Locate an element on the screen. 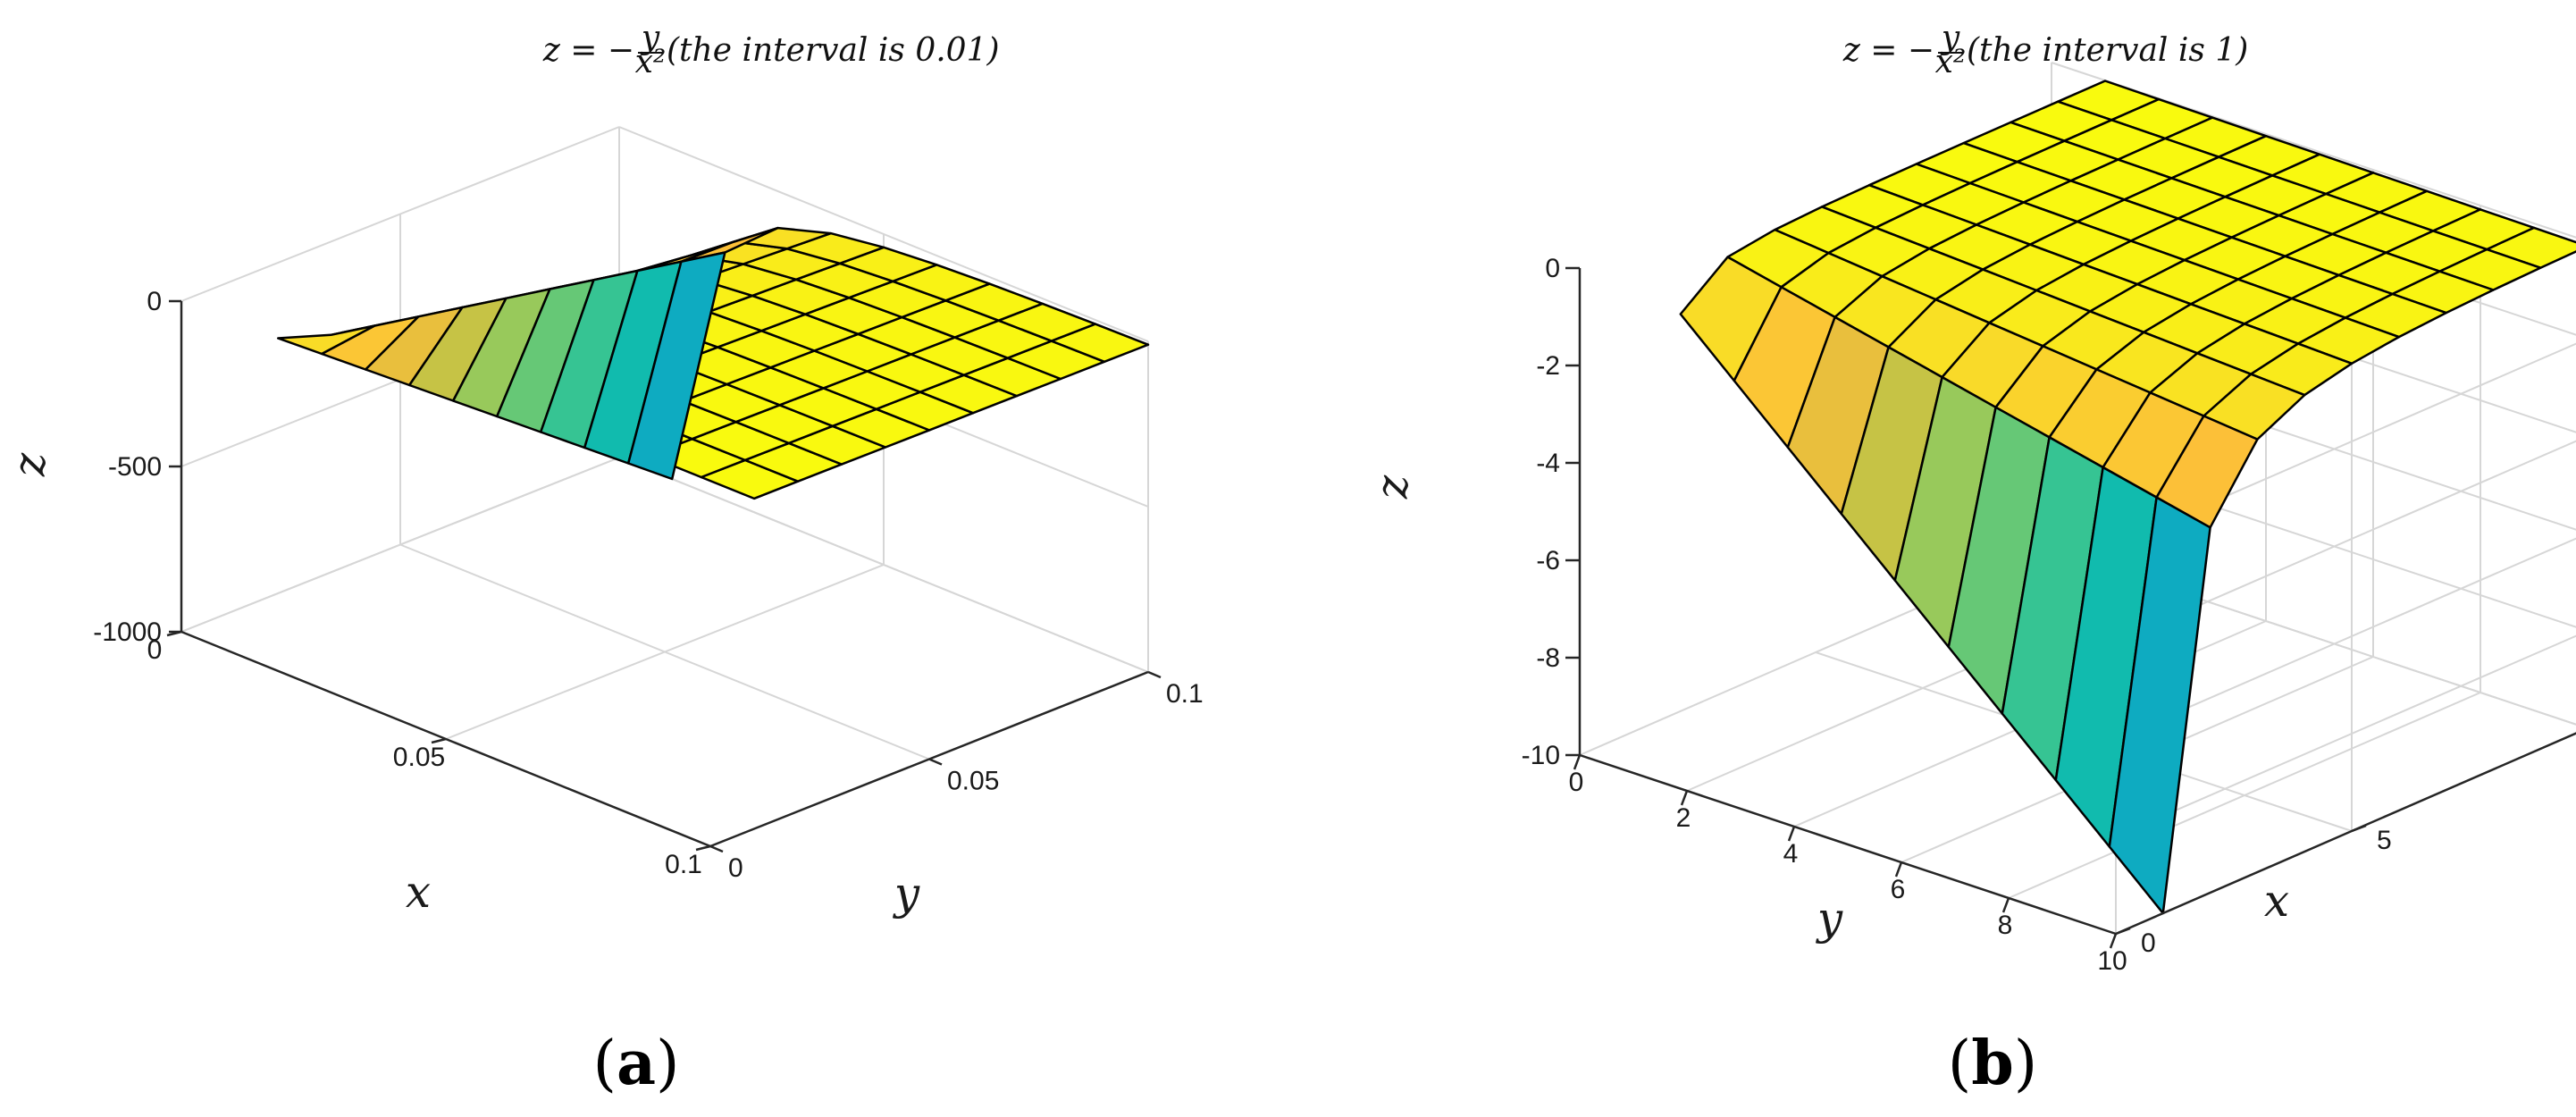 Image resolution: width=2576 pixels, height=1117 pixels. x-axis-line is located at coordinates (2346, 834).